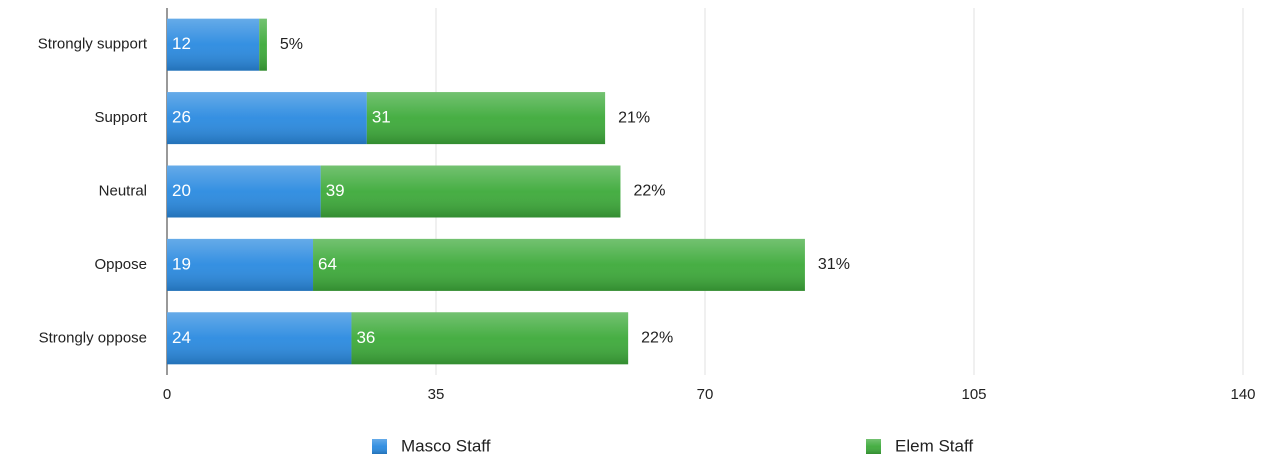 This screenshot has height=461, width=1270. I want to click on segment-label: 24, so click(181, 337).